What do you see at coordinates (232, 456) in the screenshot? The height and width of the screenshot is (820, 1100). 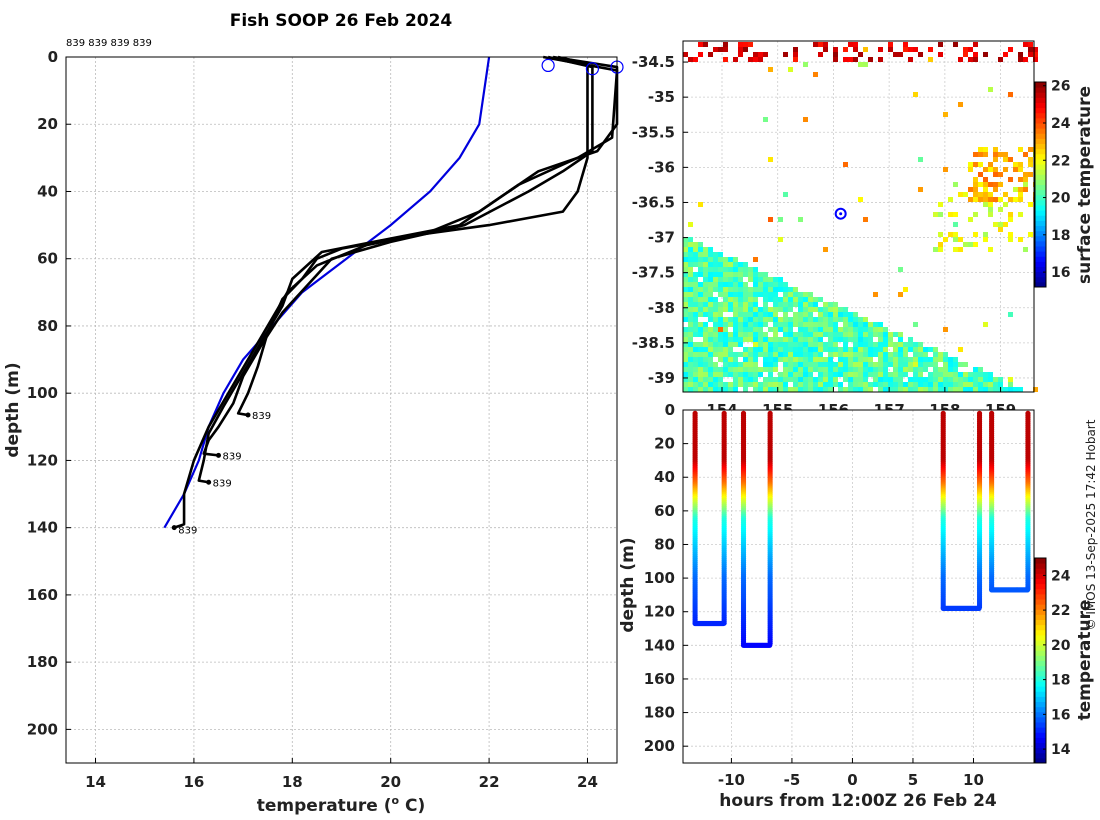 I see `profile-end-label: 839` at bounding box center [232, 456].